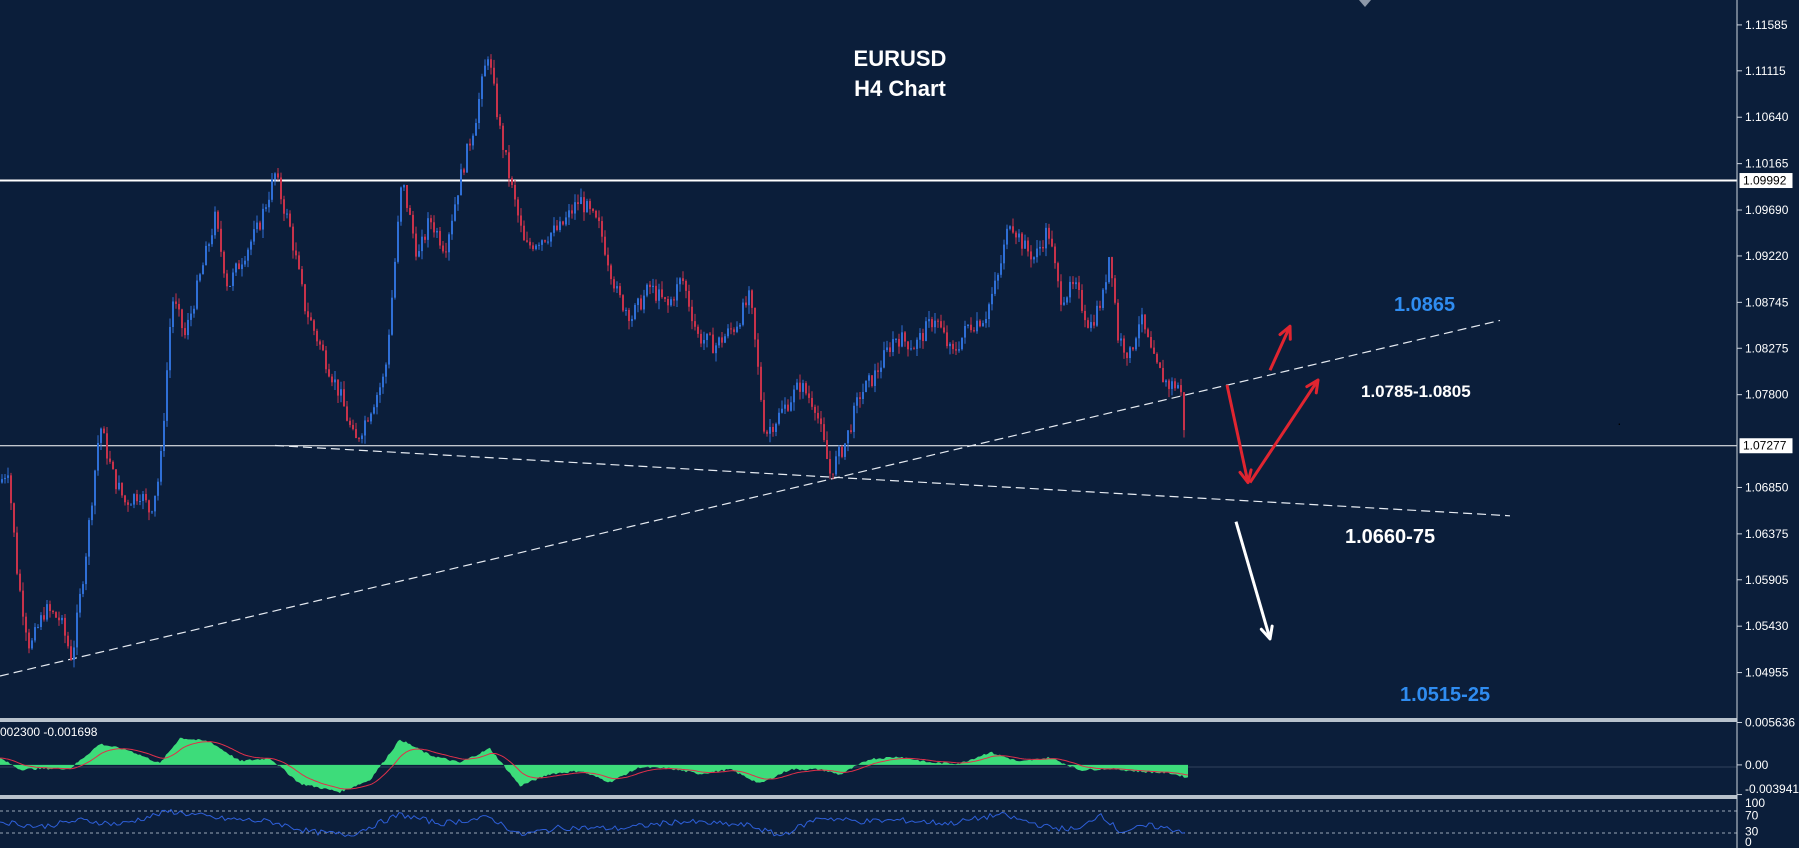  What do you see at coordinates (1770, 722) in the screenshot?
I see `macd-tick-label: 0.005636` at bounding box center [1770, 722].